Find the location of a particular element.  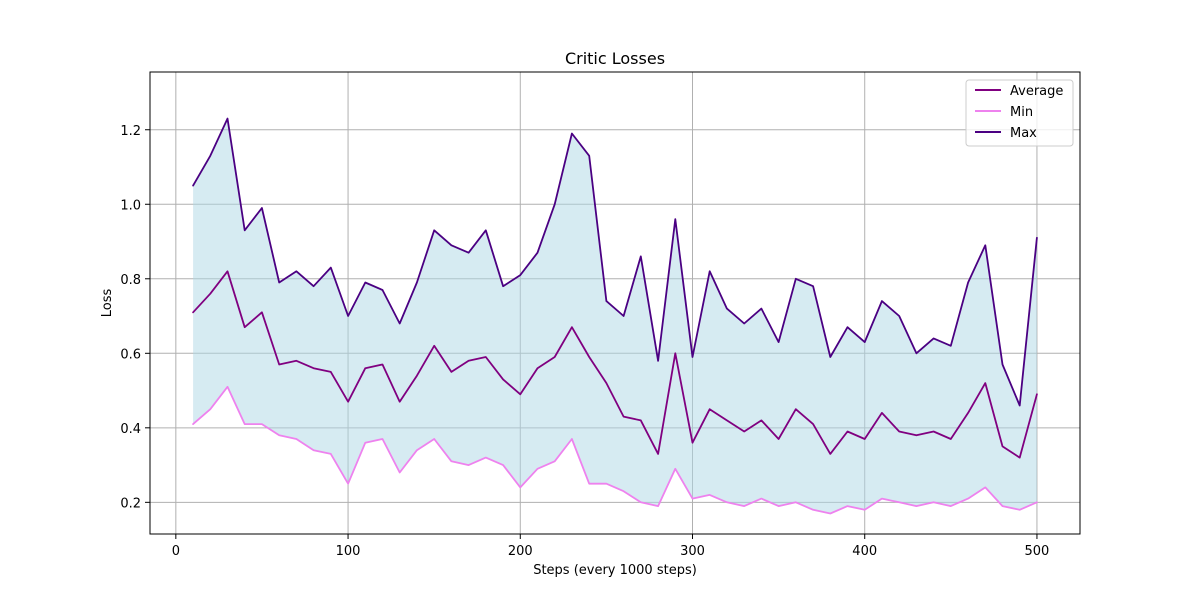

x-axis-label: Steps (every 1000 steps) is located at coordinates (615, 570).